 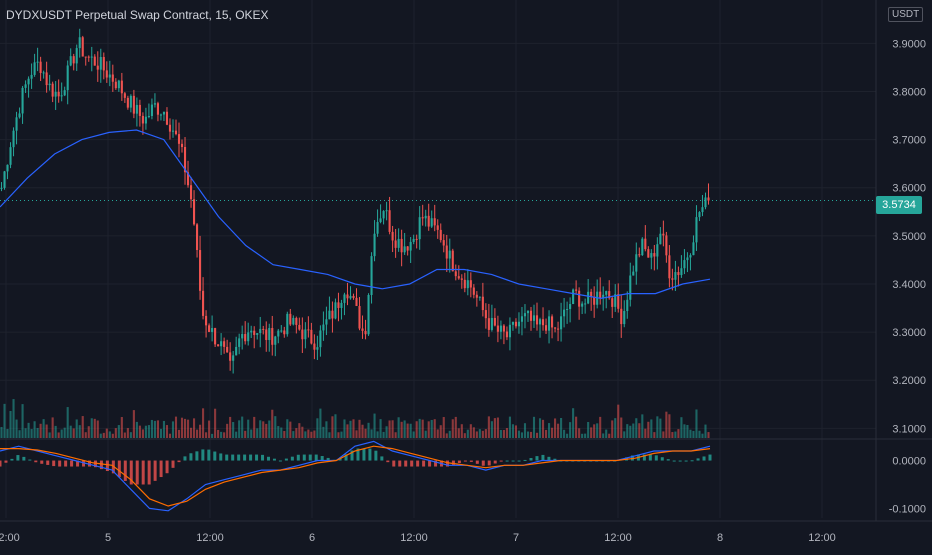 I want to click on signal-line, so click(x=355, y=476).